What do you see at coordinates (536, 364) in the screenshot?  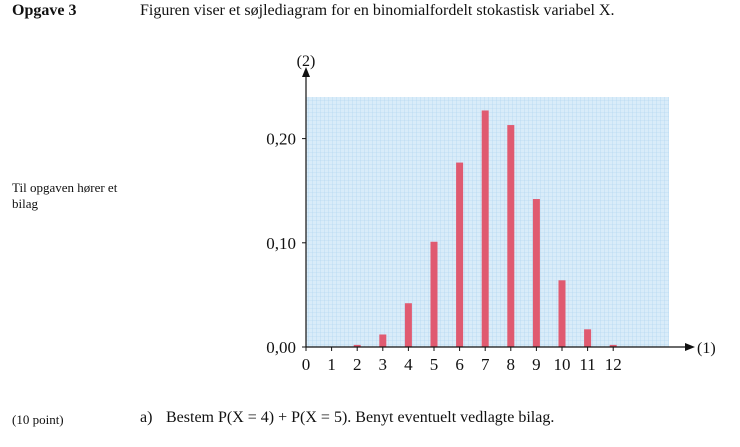 I see `x-tick-label: 9` at bounding box center [536, 364].